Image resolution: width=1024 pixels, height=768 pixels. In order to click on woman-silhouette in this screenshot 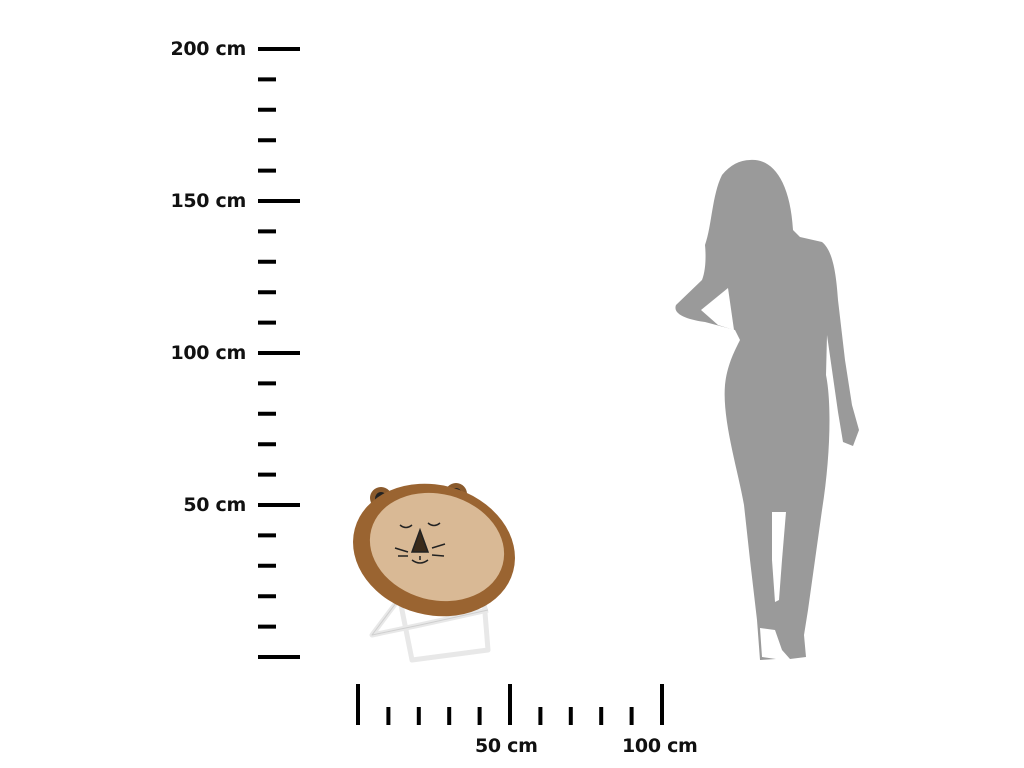, I will do `click(767, 409)`.